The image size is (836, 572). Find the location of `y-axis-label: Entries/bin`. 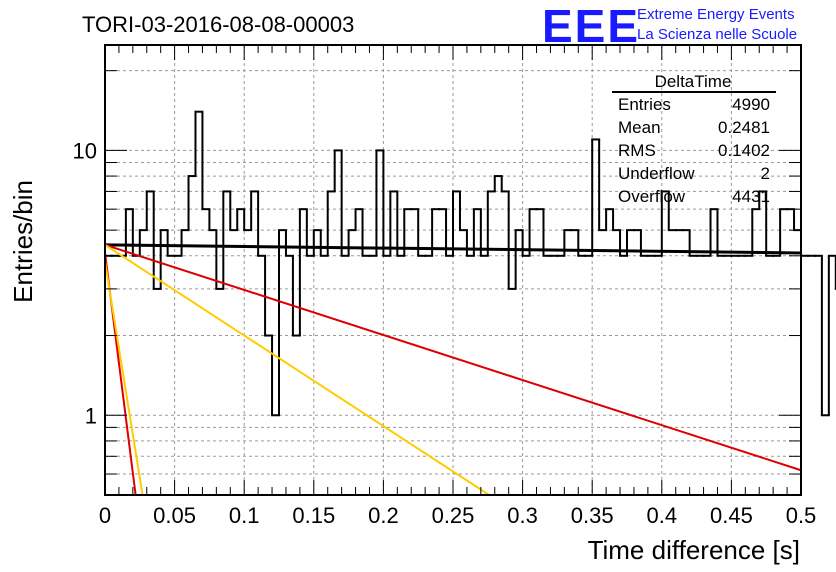

y-axis-label: Entries/bin is located at coordinates (23, 241).